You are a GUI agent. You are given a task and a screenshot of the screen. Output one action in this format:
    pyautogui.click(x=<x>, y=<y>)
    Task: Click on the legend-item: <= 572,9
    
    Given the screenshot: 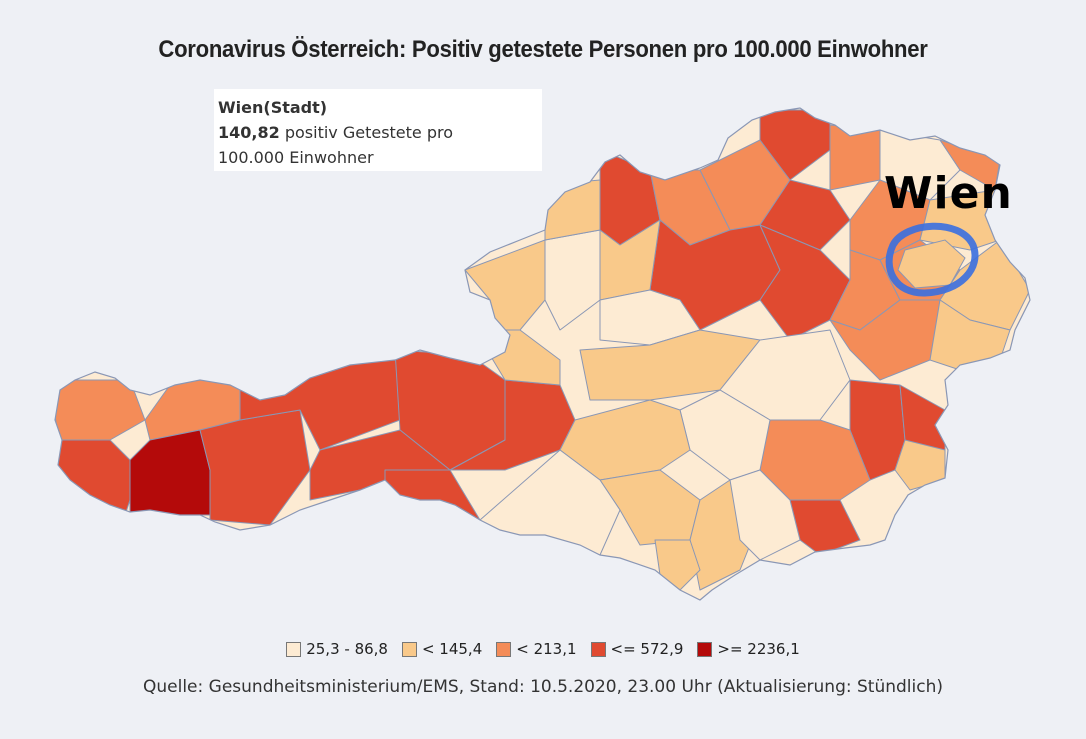 What is the action you would take?
    pyautogui.click(x=637, y=649)
    